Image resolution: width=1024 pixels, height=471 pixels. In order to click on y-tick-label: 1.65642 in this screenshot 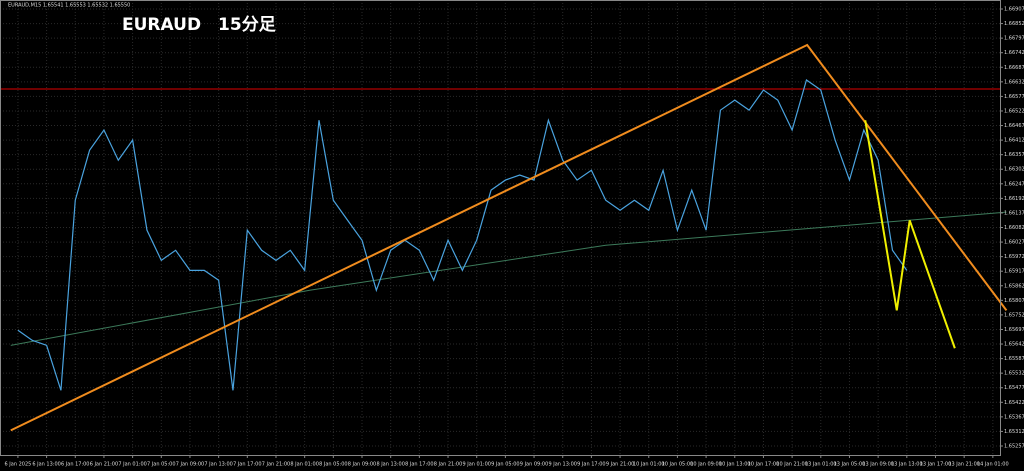, I will do `click(1014, 345)`.